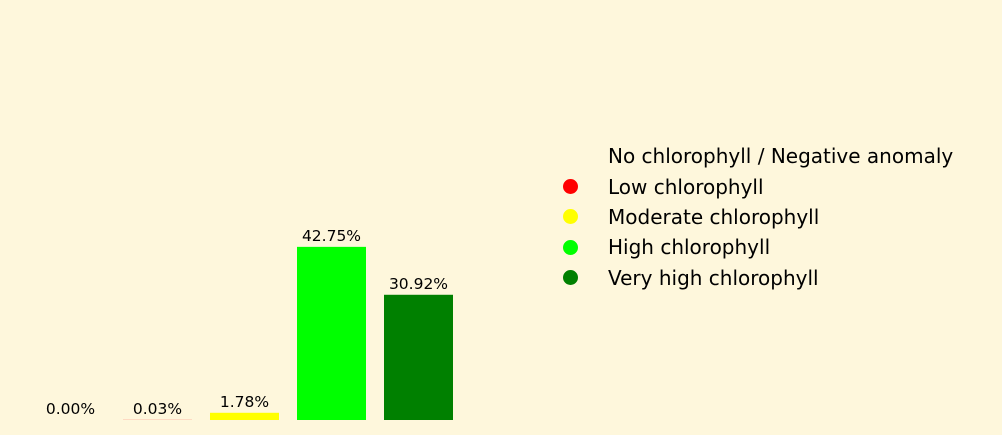 The height and width of the screenshot is (435, 1002). Describe the element at coordinates (244, 402) in the screenshot. I see `bar-value-label-3: 1.78%` at that location.